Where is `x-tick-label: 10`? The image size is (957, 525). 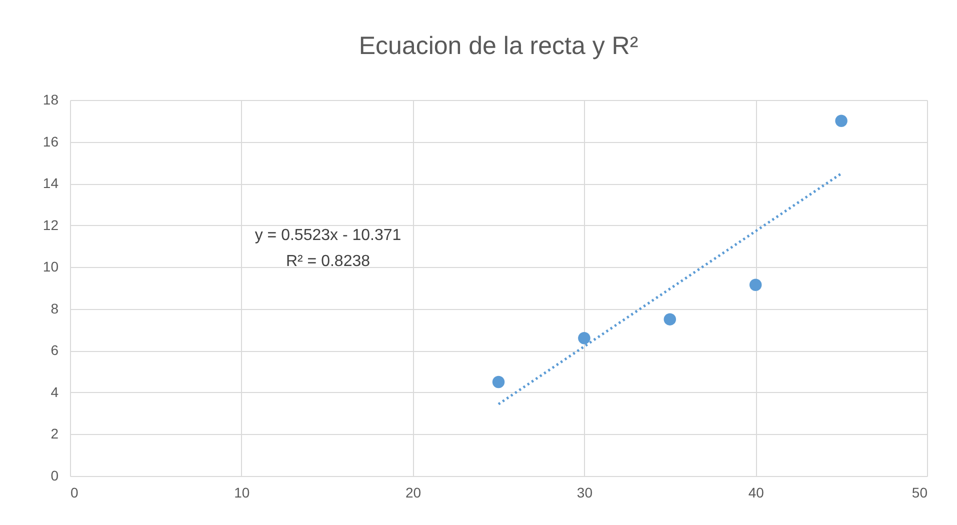
x-tick-label: 10 is located at coordinates (242, 492).